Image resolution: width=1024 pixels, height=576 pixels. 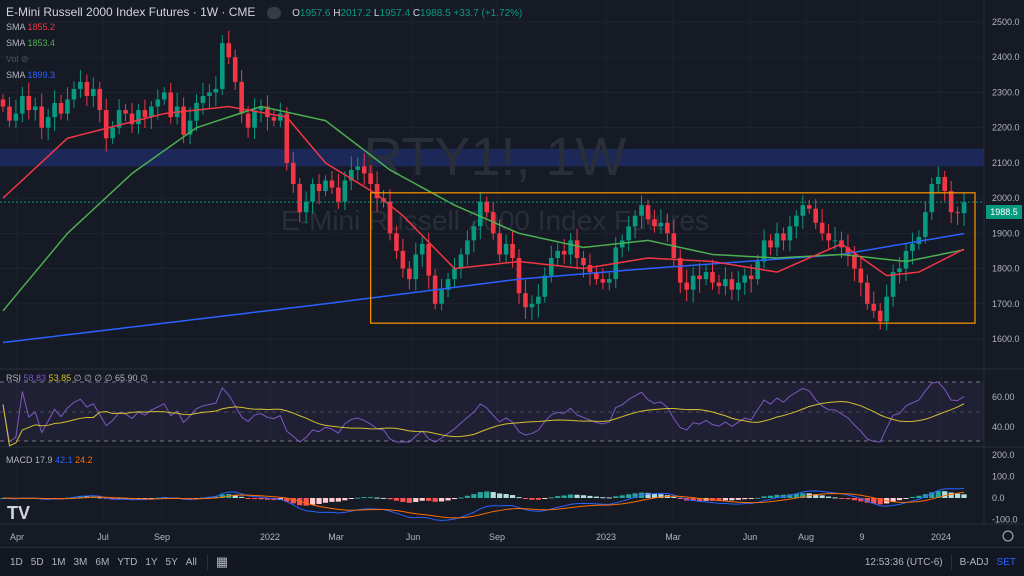 I want to click on highlight-zone, so click(x=492, y=157).